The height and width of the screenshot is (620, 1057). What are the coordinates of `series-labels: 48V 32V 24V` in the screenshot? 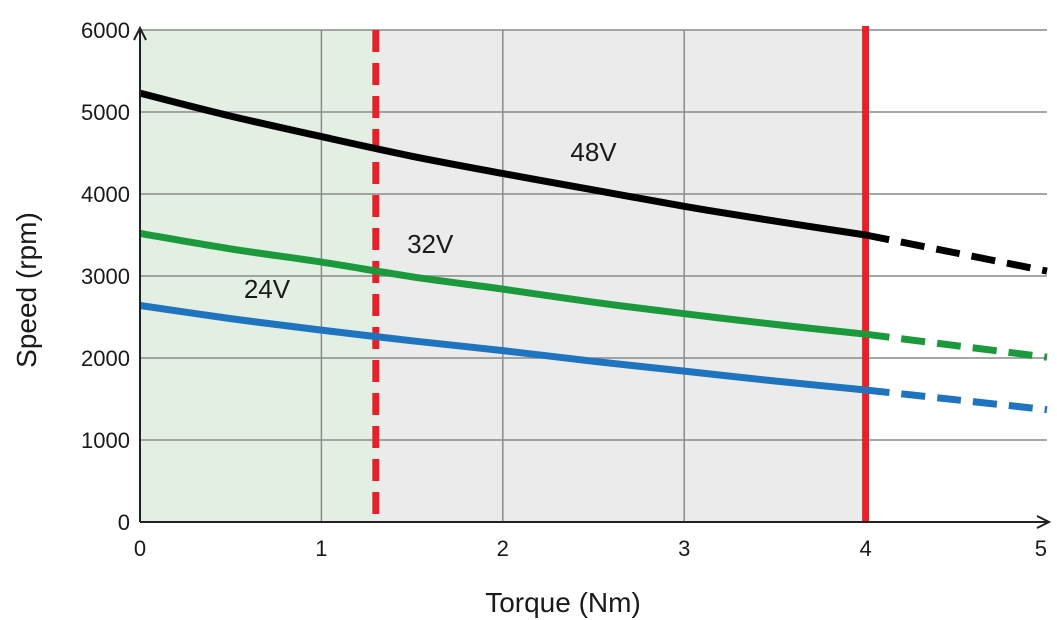 It's located at (430, 220).